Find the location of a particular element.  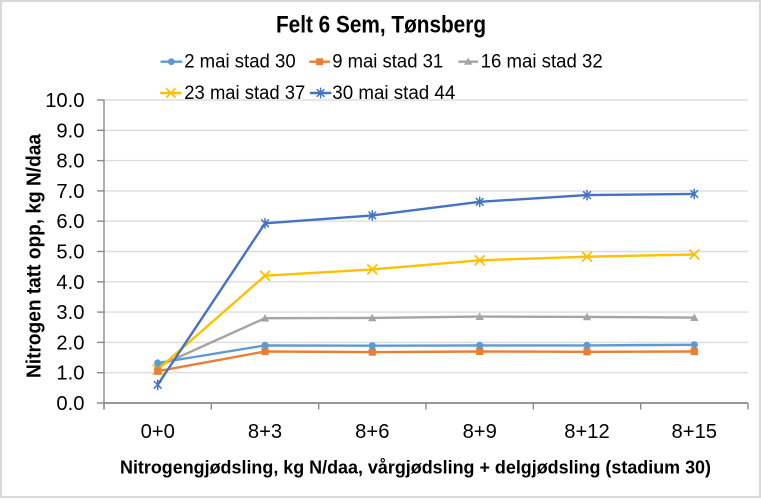

svg-text: 8+12 is located at coordinates (586, 432).